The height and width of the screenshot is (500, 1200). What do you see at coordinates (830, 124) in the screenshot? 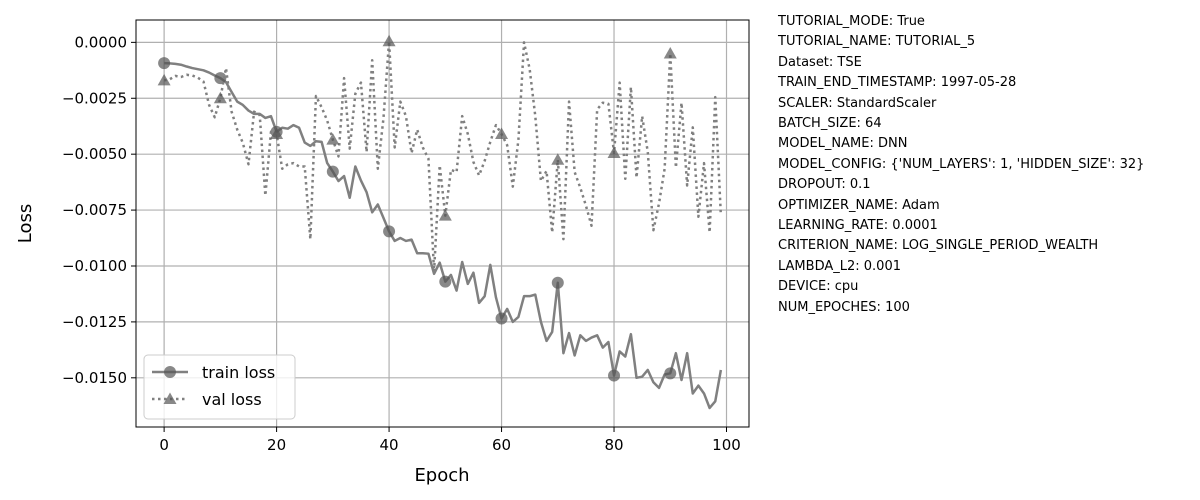
I see `config-line: BATCH_SIZE: 64` at bounding box center [830, 124].